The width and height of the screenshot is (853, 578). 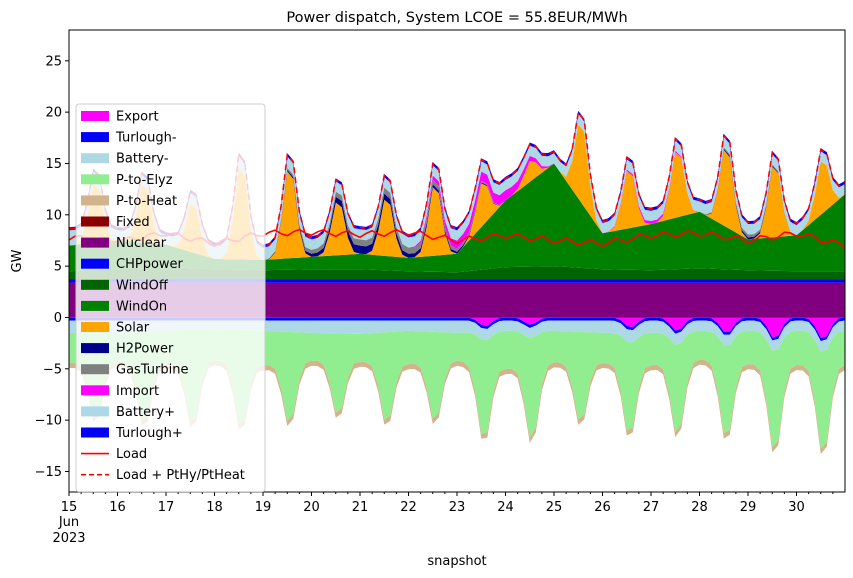 What do you see at coordinates (149, 433) in the screenshot?
I see `legend-label: Turlough+` at bounding box center [149, 433].